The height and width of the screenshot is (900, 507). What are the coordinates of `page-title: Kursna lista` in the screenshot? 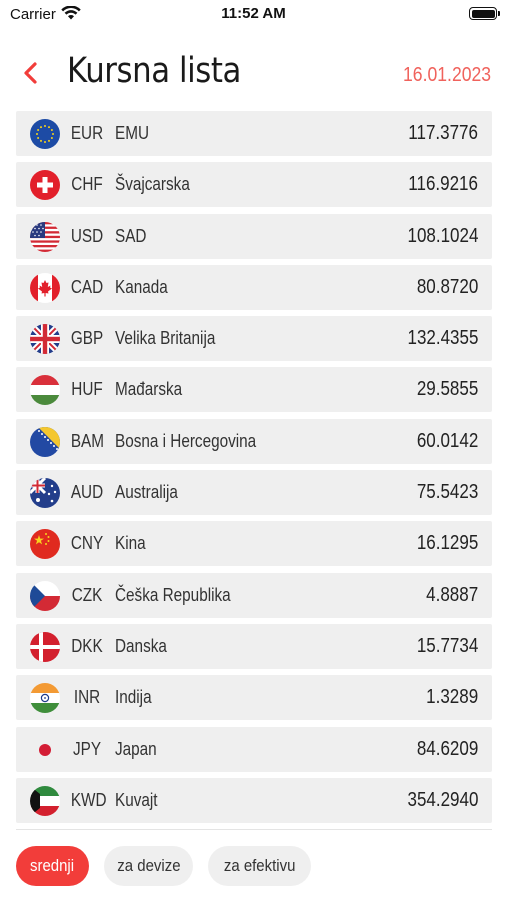 It's located at (154, 71).